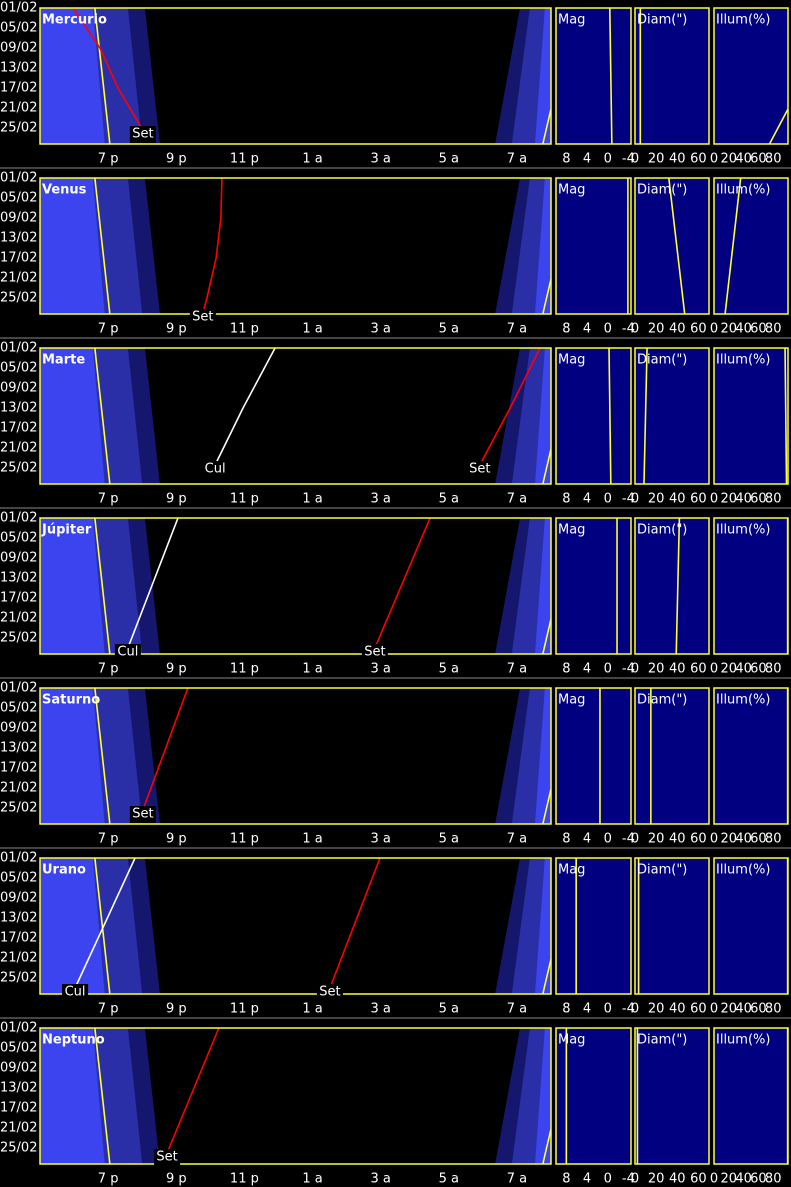  What do you see at coordinates (546, 636) in the screenshot?
I see `sunrise-line` at bounding box center [546, 636].